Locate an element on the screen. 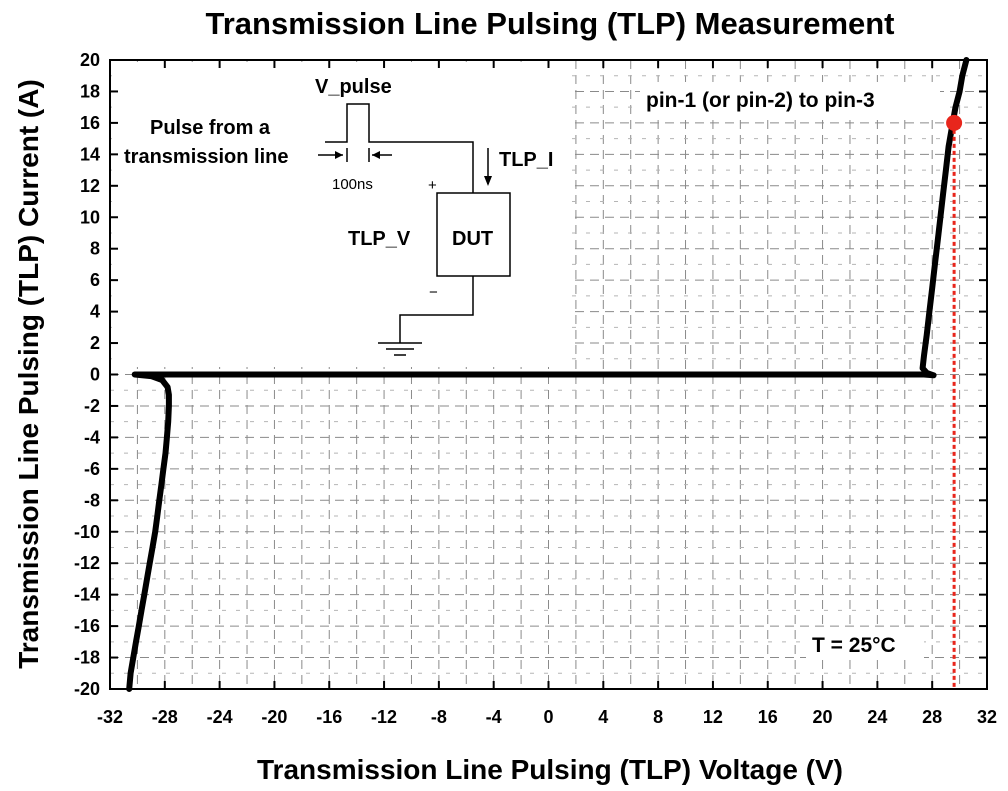 Image resolution: width=1008 pixels, height=791 pixels. y-tick-label: -14 is located at coordinates (87, 595).